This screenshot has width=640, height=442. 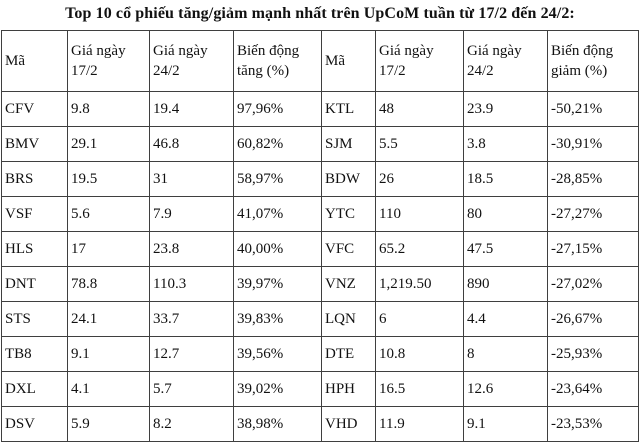 What do you see at coordinates (593, 249) in the screenshot?
I see `loser-change-pct-cell: -27,15%` at bounding box center [593, 249].